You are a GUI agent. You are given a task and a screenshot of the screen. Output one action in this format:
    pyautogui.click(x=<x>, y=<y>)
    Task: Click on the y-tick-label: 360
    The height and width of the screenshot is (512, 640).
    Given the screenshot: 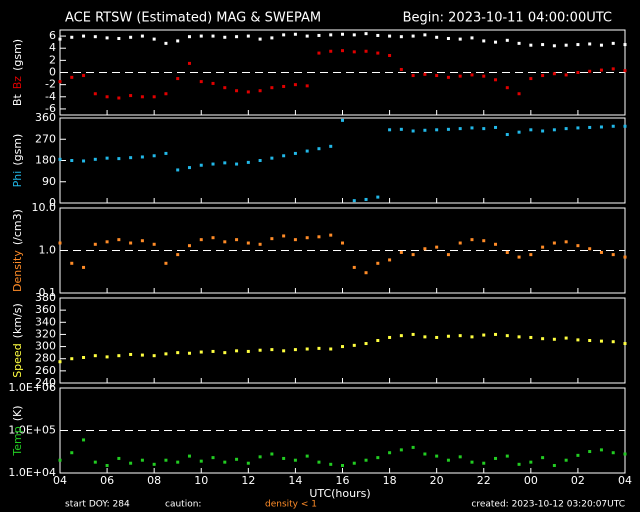 What is the action you would take?
    pyautogui.click(x=45, y=117)
    